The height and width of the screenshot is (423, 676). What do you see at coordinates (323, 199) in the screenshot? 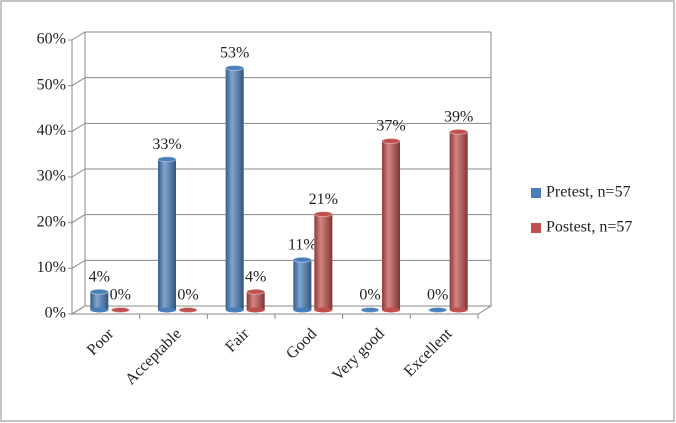
I see `data-label: 21%` at bounding box center [323, 199].